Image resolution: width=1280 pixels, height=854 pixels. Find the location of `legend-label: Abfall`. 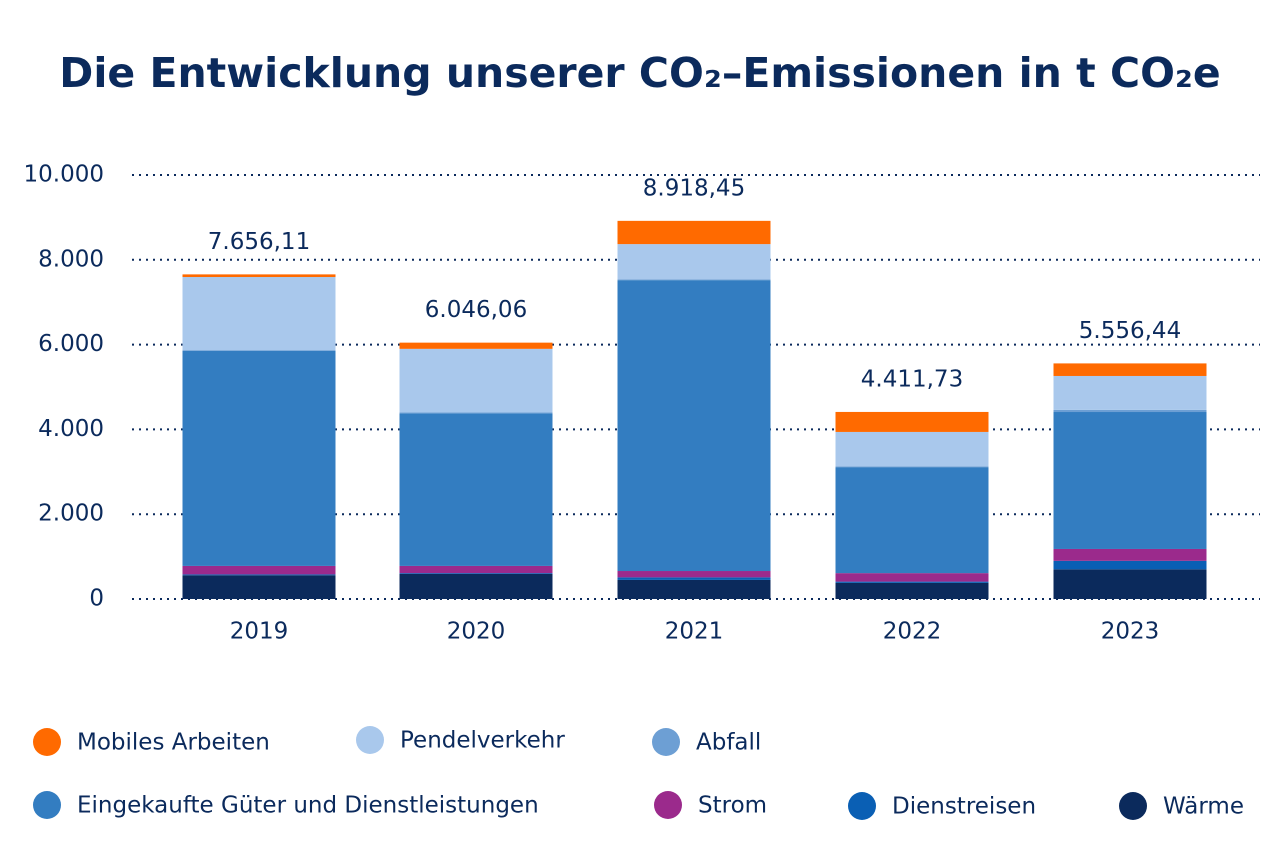

legend-label: Abfall is located at coordinates (728, 743).